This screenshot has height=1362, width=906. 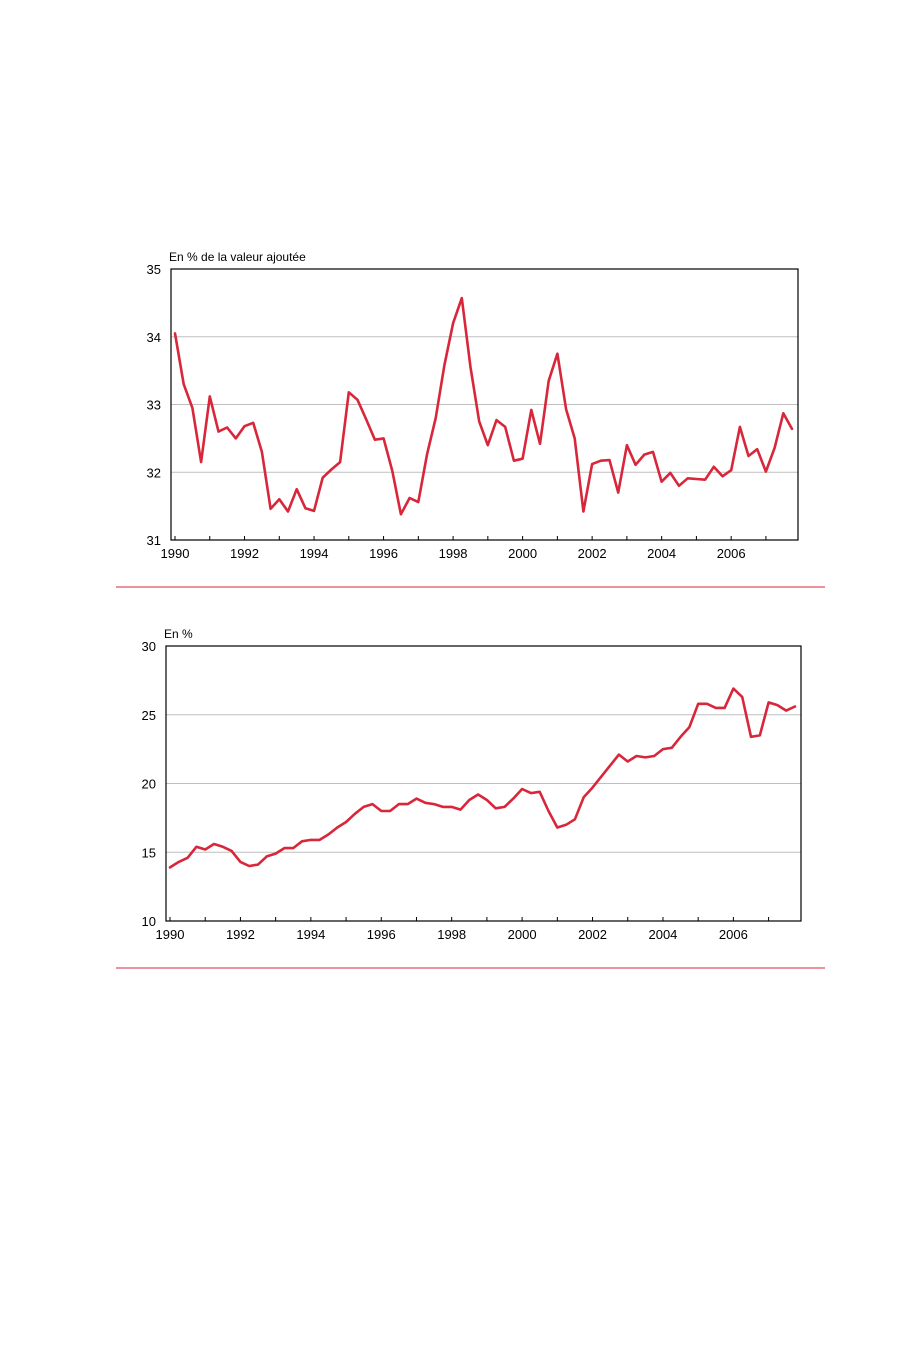 What do you see at coordinates (149, 646) in the screenshot?
I see `y-tick-label: 30` at bounding box center [149, 646].